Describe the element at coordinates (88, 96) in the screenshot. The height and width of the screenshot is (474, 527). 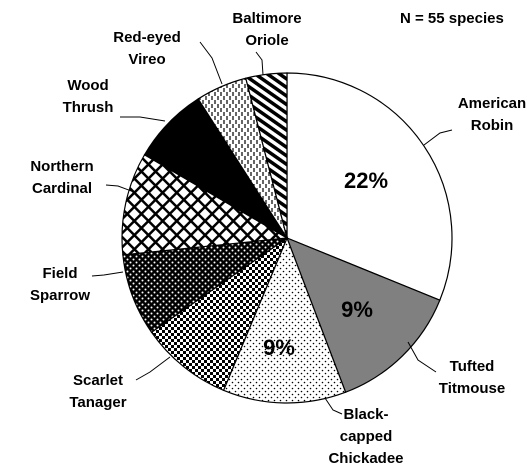
I see `slice-label: Wood Thrush` at that location.